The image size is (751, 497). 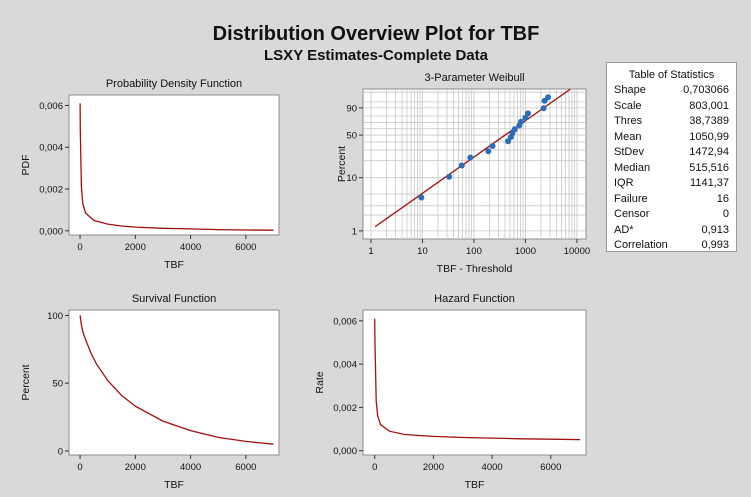 What do you see at coordinates (628, 136) in the screenshot?
I see `stats-row-label: Mean` at bounding box center [628, 136].